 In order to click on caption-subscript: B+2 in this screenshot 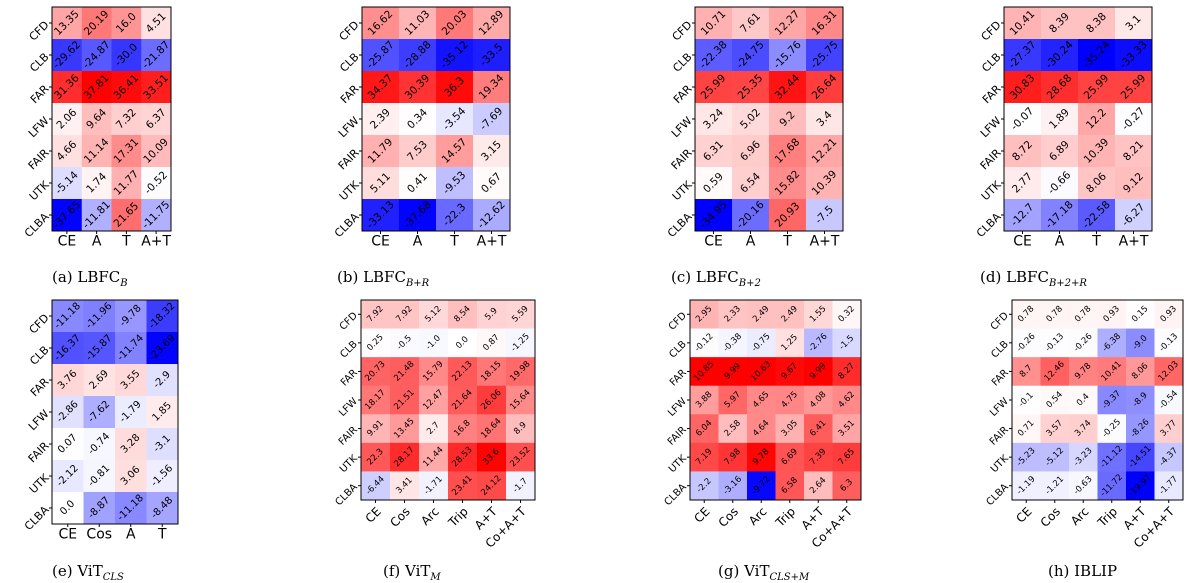, I will do `click(749, 283)`.